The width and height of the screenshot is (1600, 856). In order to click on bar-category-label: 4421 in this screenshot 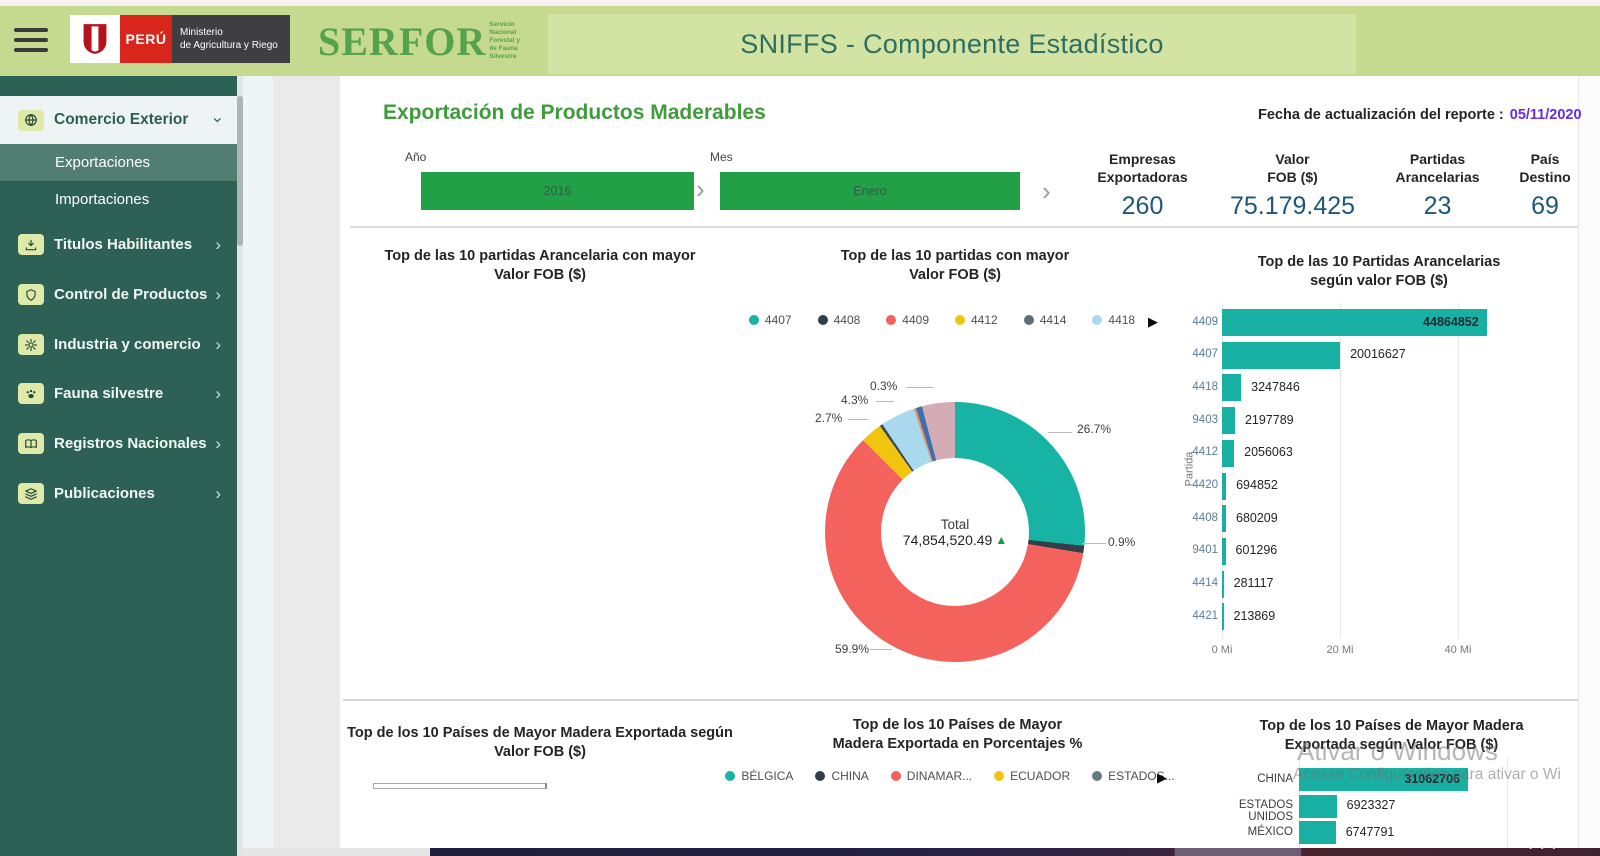, I will do `click(1205, 615)`.